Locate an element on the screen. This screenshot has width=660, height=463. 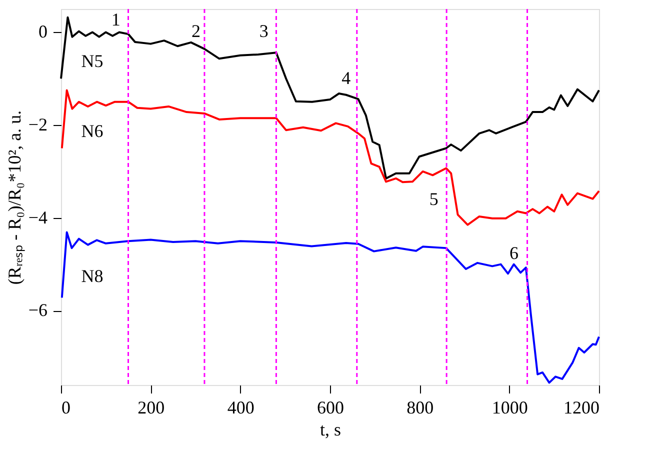
x-tick-label: 0 is located at coordinates (66, 408).